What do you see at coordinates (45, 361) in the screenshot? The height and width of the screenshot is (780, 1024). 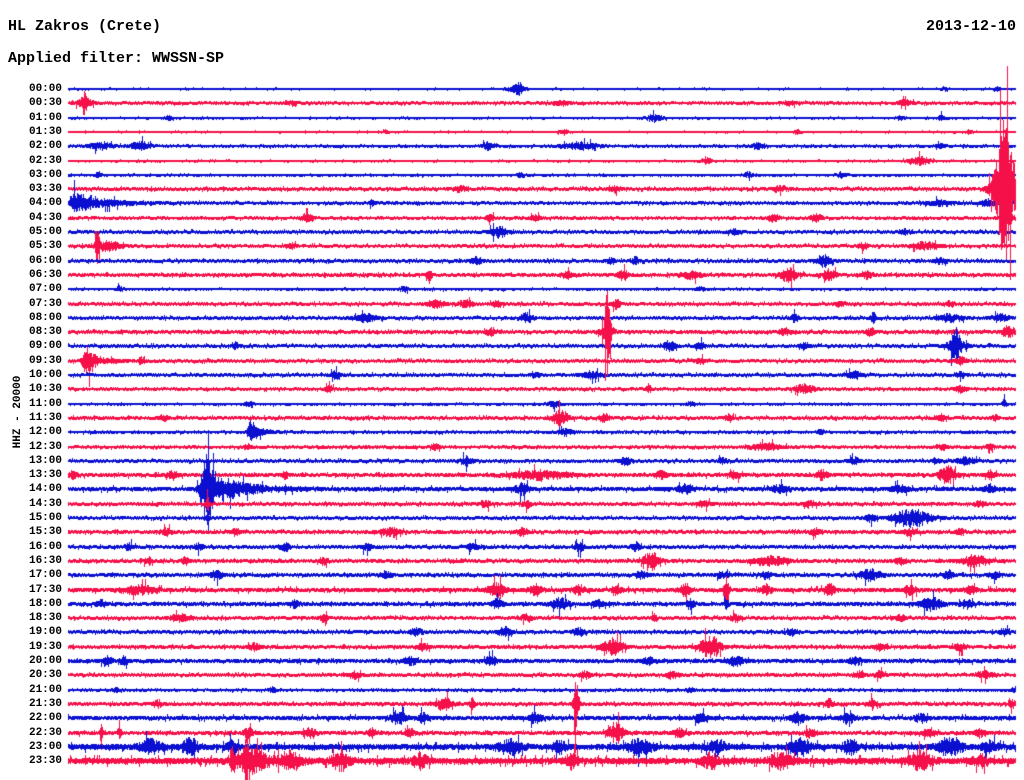 I see `trace-time-label: 09:30` at bounding box center [45, 361].